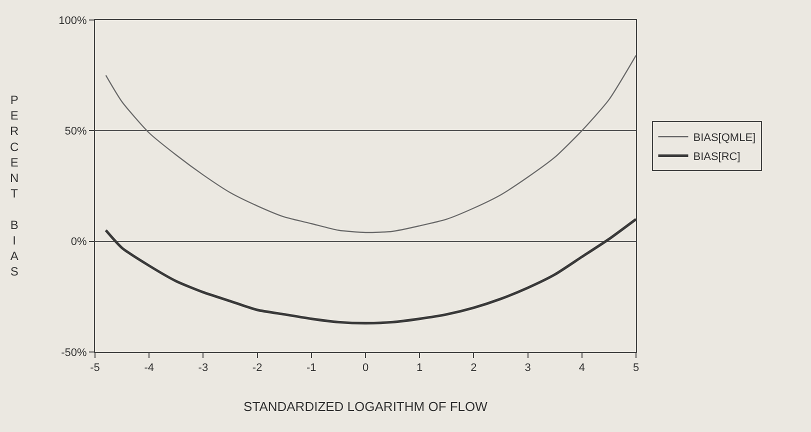 The height and width of the screenshot is (432, 811). What do you see at coordinates (203, 368) in the screenshot?
I see `x-tick-label: -3` at bounding box center [203, 368].